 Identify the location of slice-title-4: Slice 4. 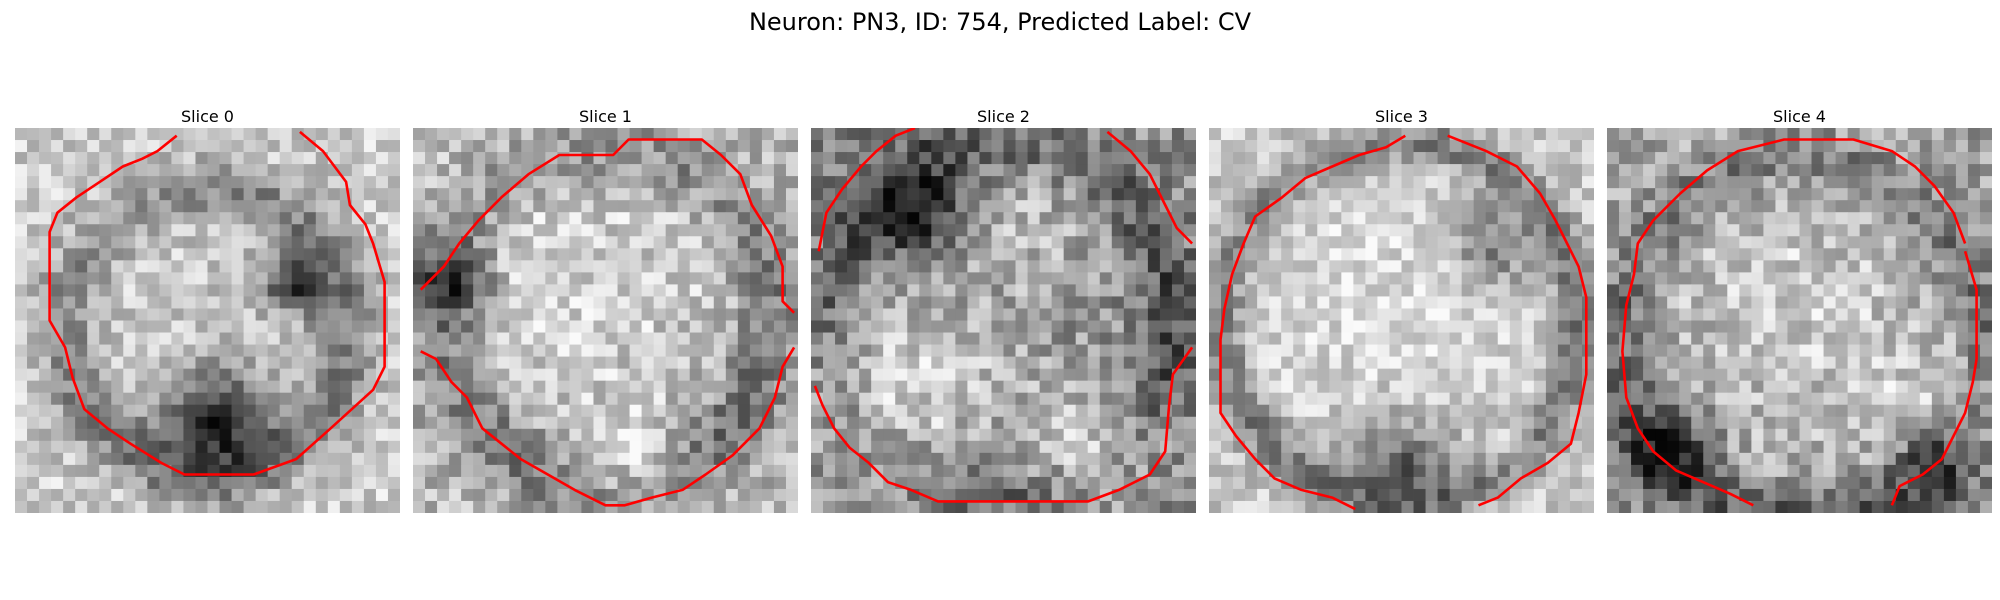
(1799, 116).